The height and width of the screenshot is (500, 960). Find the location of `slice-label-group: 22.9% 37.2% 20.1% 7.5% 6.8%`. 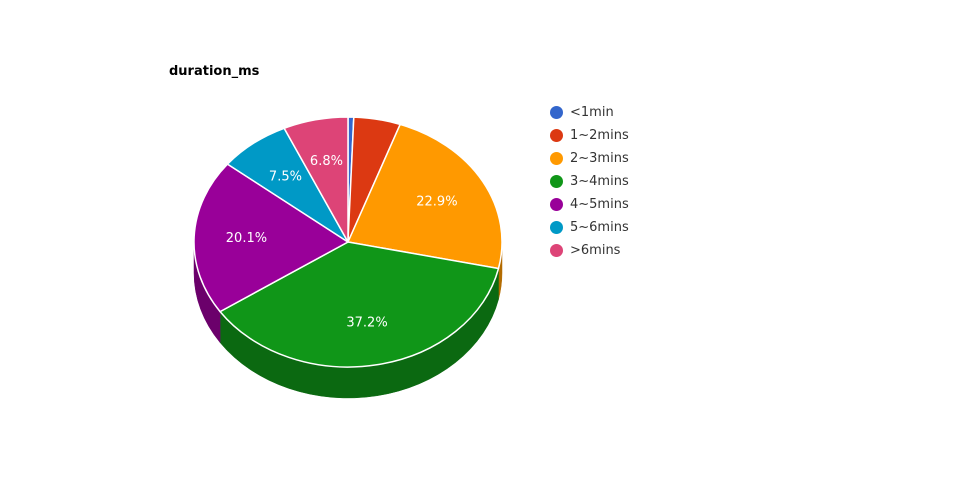

slice-label-group: 22.9% 37.2% 20.1% 7.5% 6.8% is located at coordinates (342, 242).